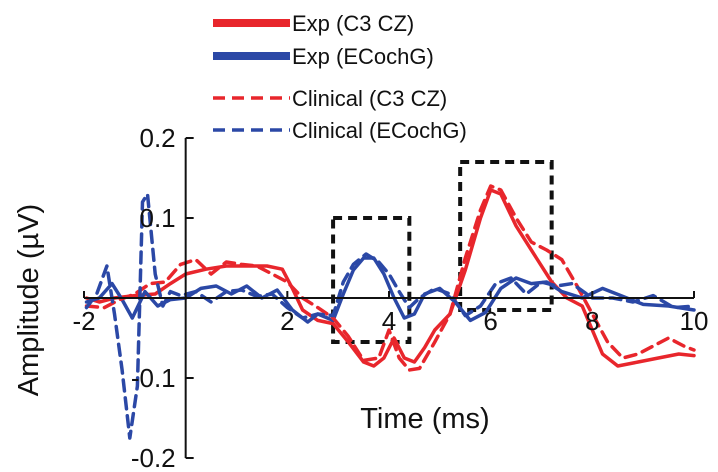 The width and height of the screenshot is (718, 472). I want to click on legend-label-3: Clinical (C3 CZ), so click(369, 98).